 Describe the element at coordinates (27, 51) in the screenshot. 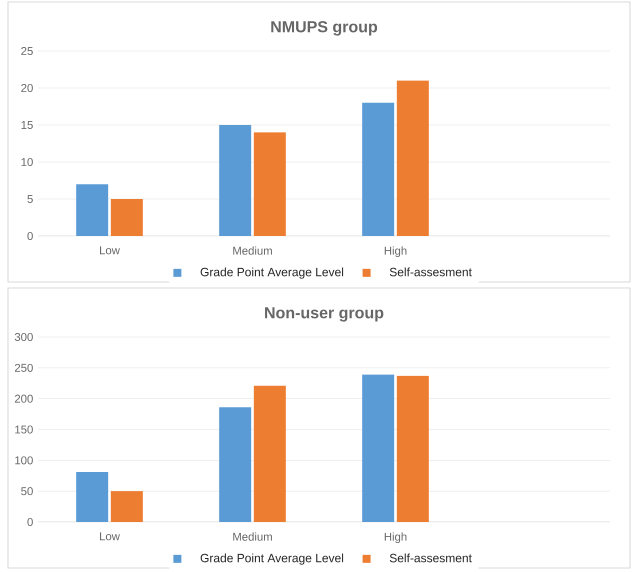

I see `y-tick-label: 25` at that location.